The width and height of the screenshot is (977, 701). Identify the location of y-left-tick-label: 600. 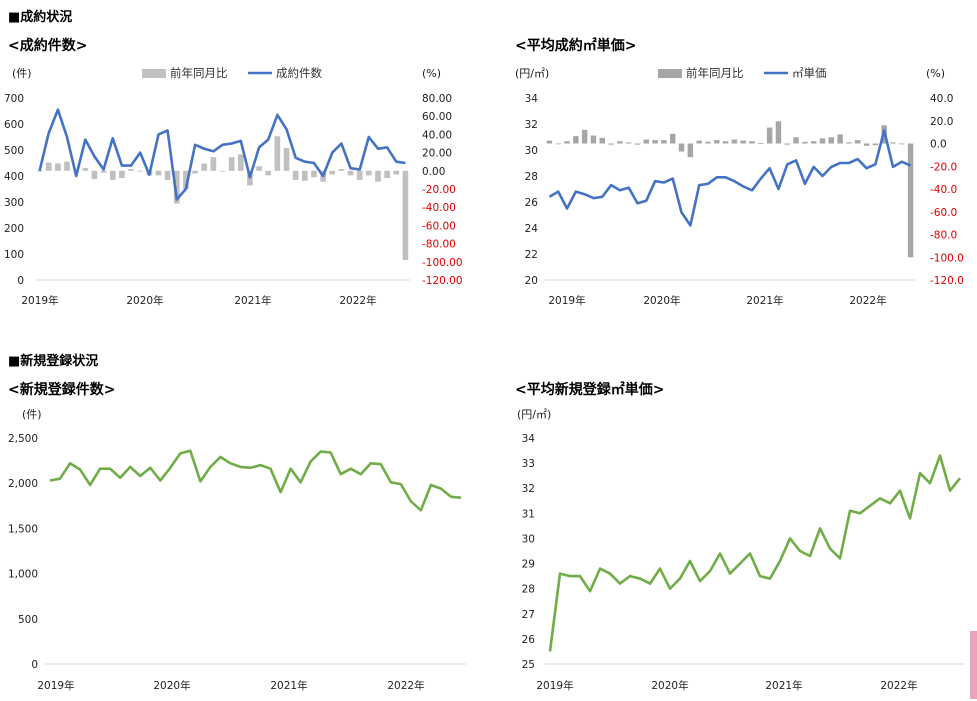
(14, 125).